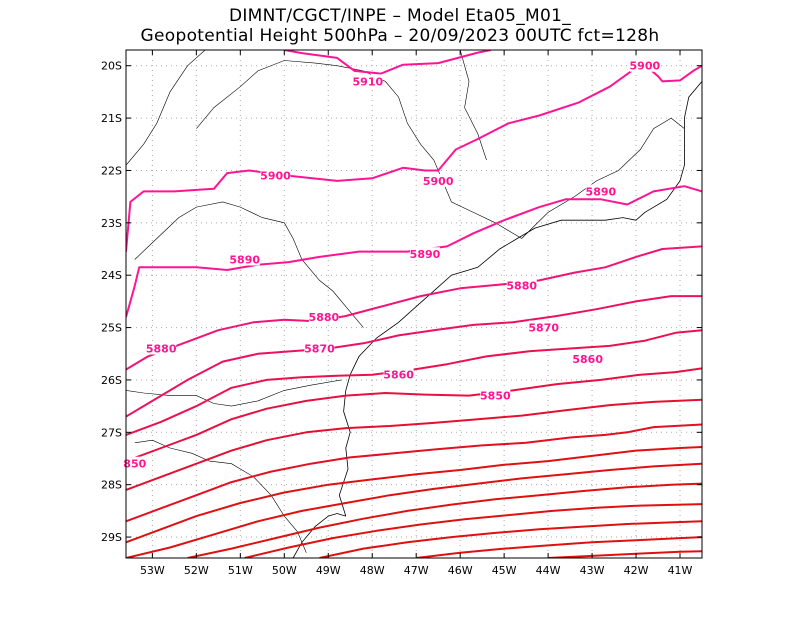  Describe the element at coordinates (319, 535) in the screenshot. I see `coastline-segment` at that location.